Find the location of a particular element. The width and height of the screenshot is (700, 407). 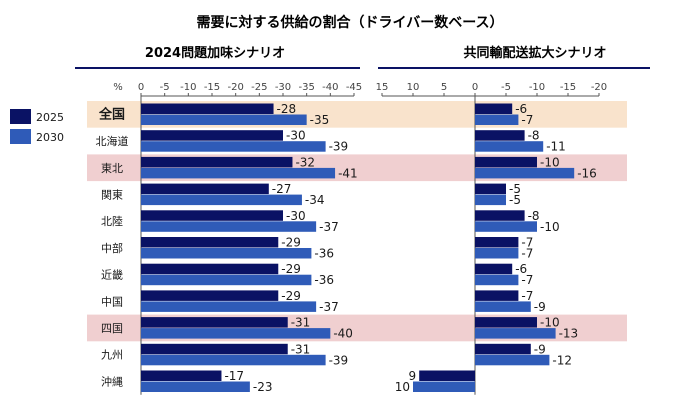

right-tick-label: 15 is located at coordinates (382, 87).